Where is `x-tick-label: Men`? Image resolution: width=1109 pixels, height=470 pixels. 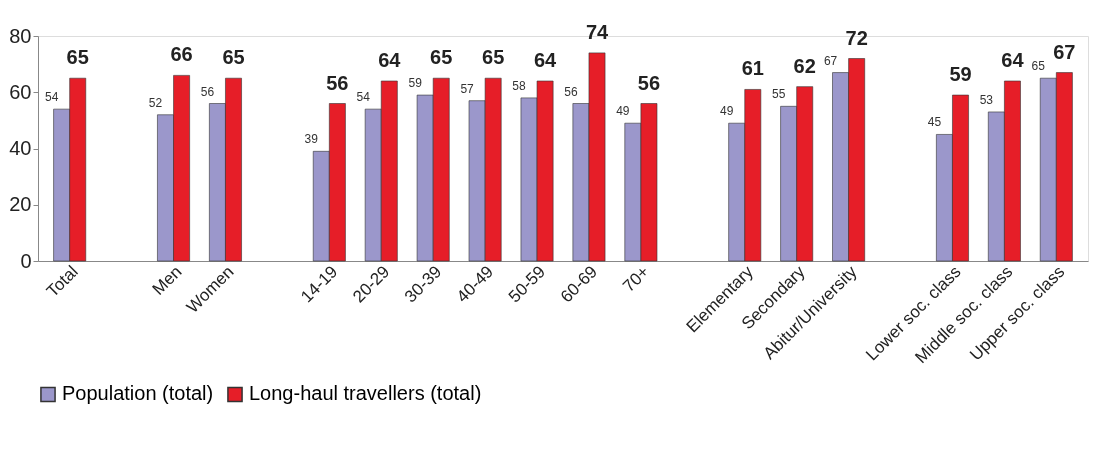 x-tick-label: Men is located at coordinates (167, 280).